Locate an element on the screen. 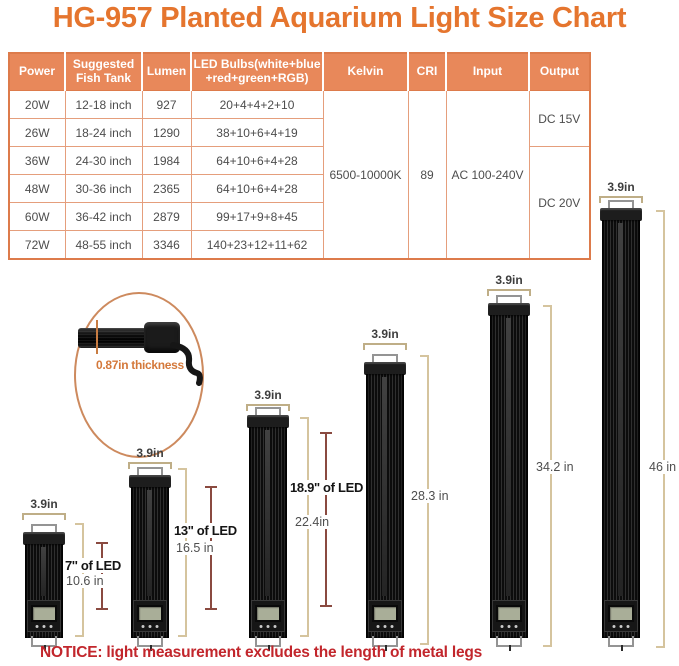  total-length-label: 34.2 in is located at coordinates (555, 467).